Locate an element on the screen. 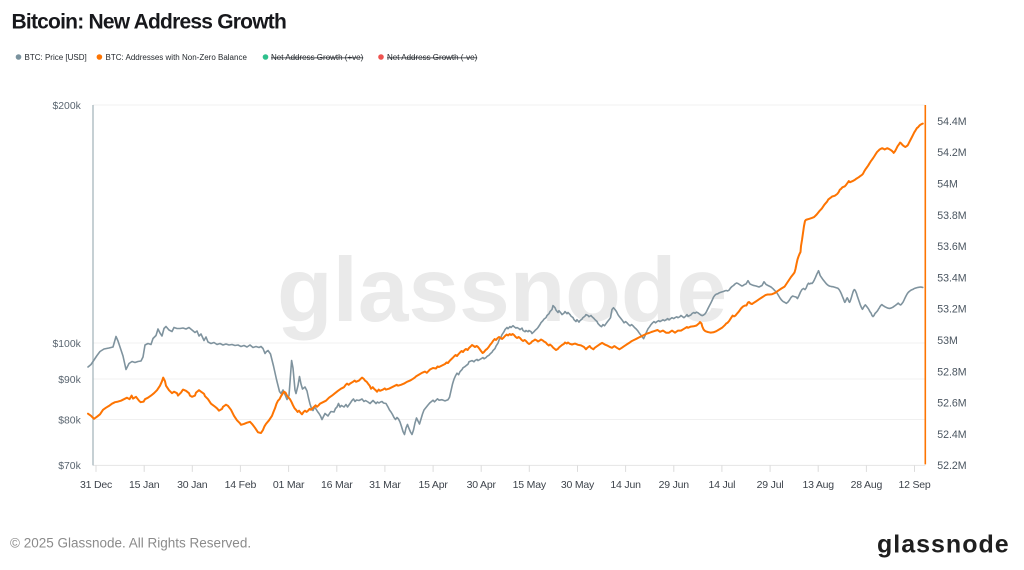 The width and height of the screenshot is (1024, 570). svg-text:BTC: Addresses with Non-Zero B: BTC: Addresses with Non-Zero Balance is located at coordinates (177, 57).